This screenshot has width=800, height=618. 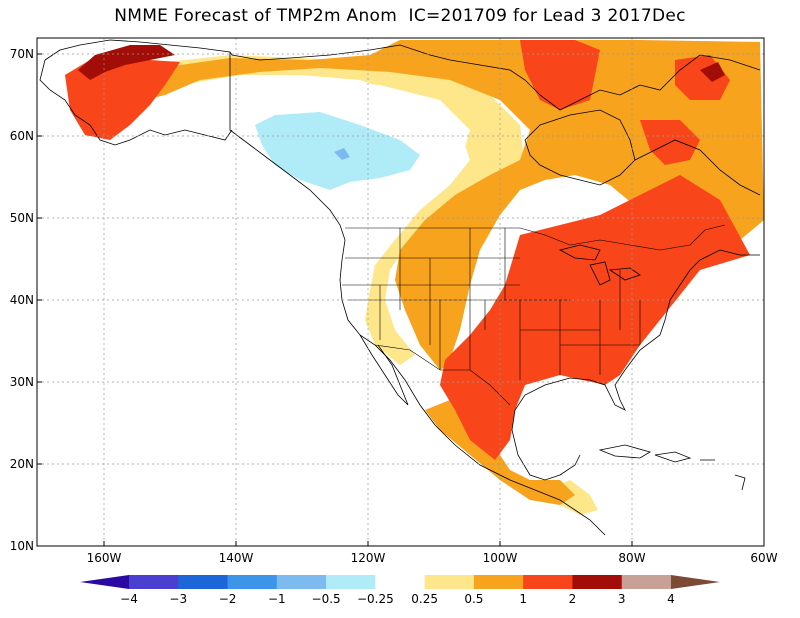 What do you see at coordinates (672, 467) in the screenshot?
I see `caribbean-islands` at bounding box center [672, 467].